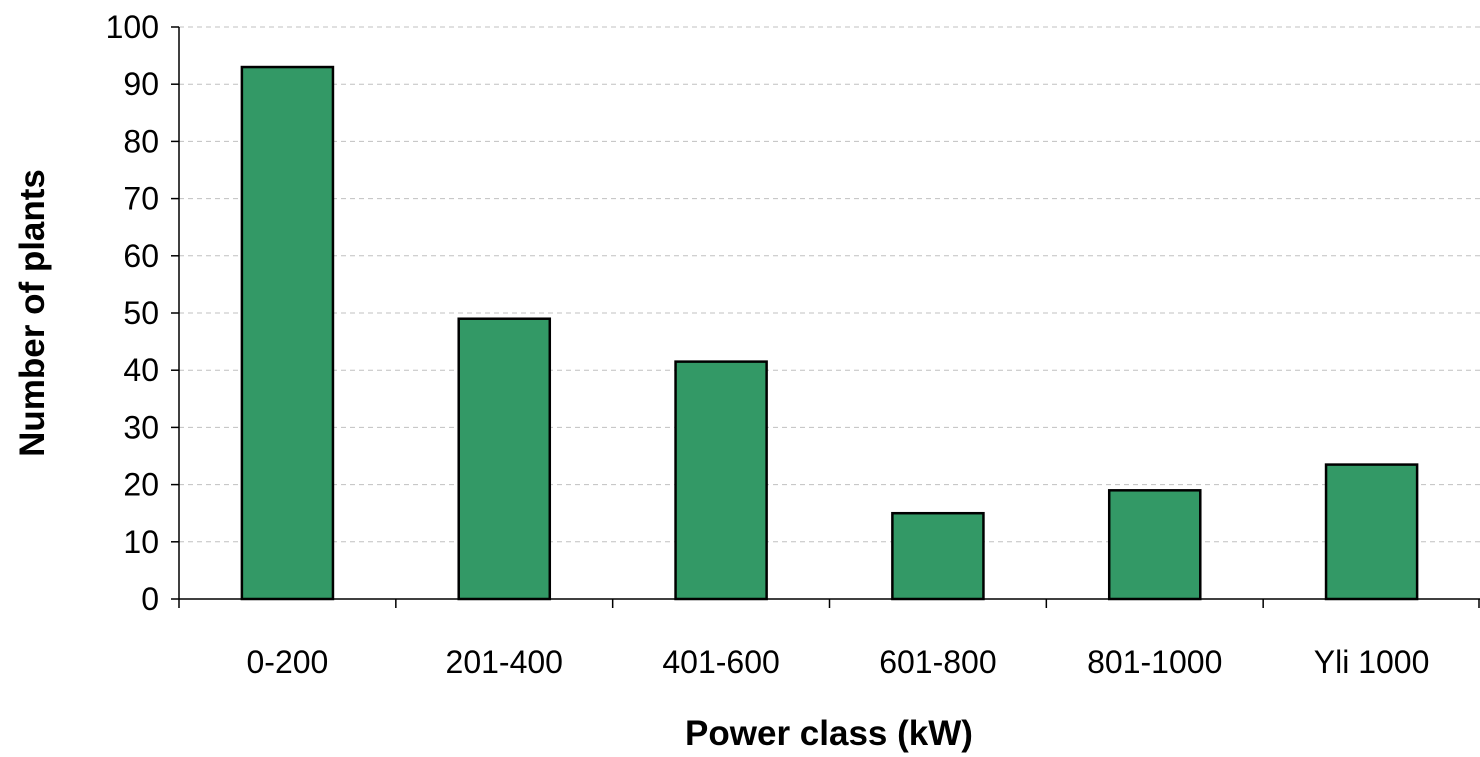 The height and width of the screenshot is (757, 1480). I want to click on y-tick-label: 10, so click(141, 542).